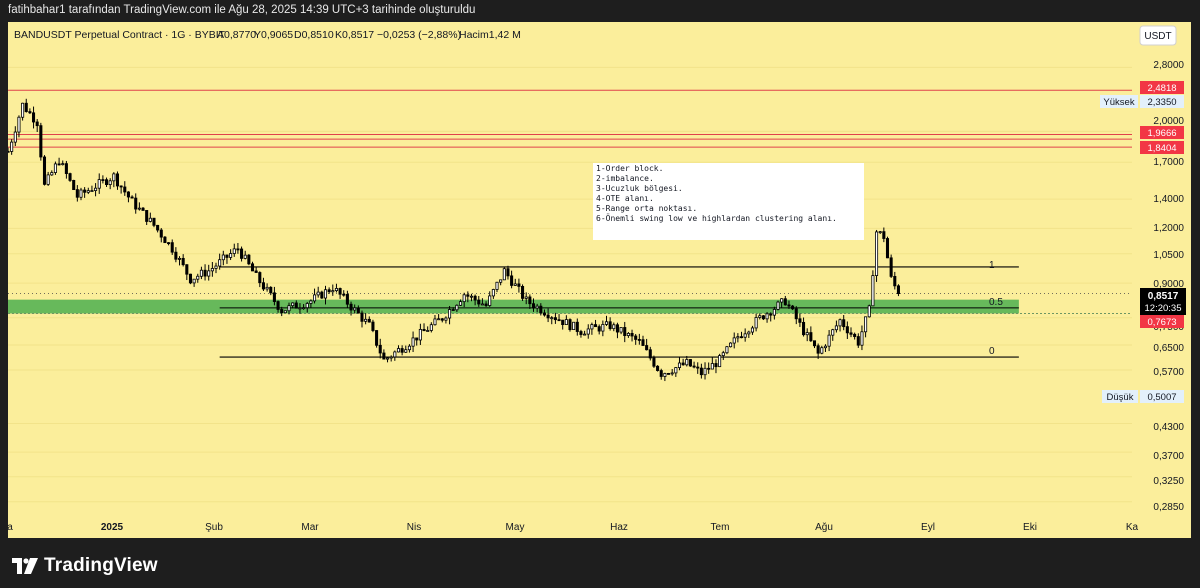  Describe the element at coordinates (720, 527) in the screenshot. I see `time-tick: Tem` at that location.